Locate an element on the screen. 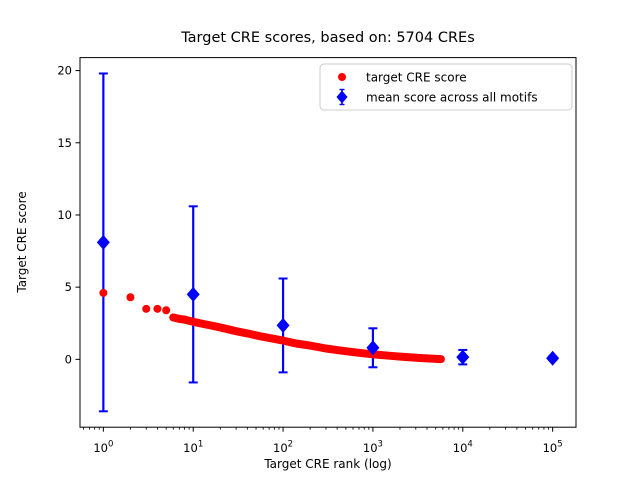 The width and height of the screenshot is (640, 480). target-score-series is located at coordinates (272, 326).